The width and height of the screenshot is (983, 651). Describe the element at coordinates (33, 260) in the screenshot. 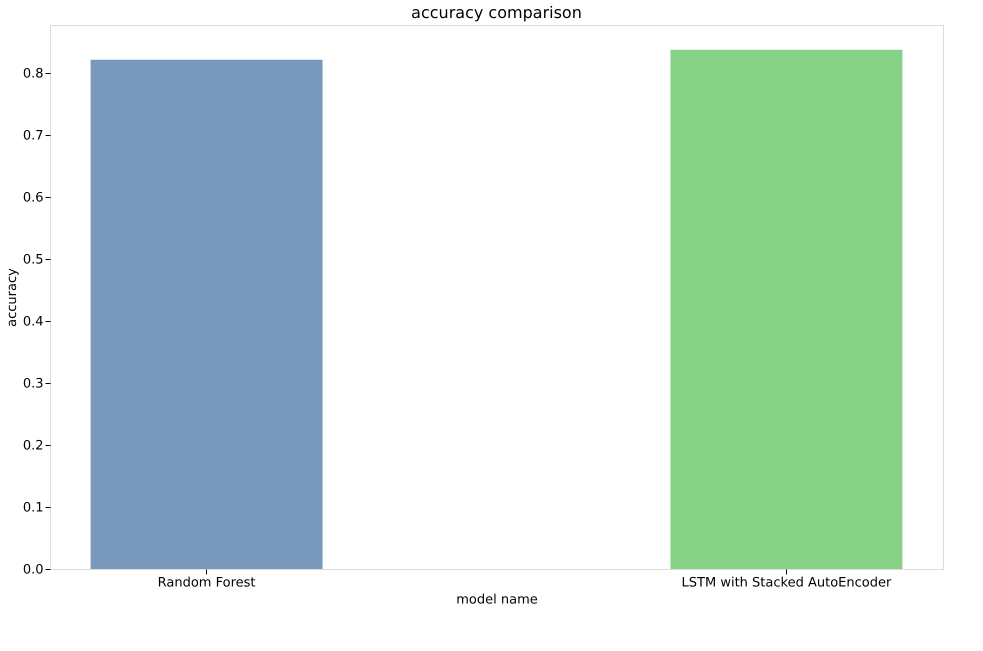

I see `y-tick-label: 0.5` at that location.